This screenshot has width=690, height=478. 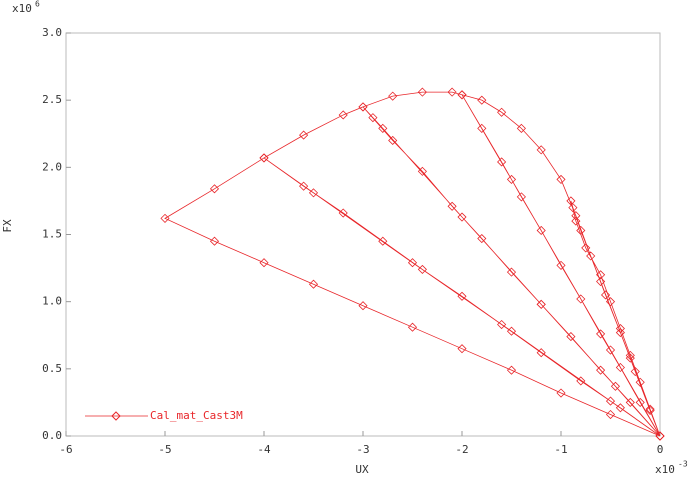 What do you see at coordinates (362, 469) in the screenshot?
I see `x-axis-label: UX` at bounding box center [362, 469].